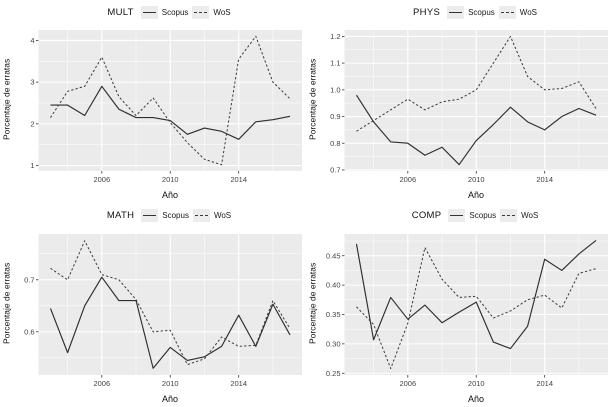  What do you see at coordinates (335, 116) in the screenshot?
I see `y-tick-label: 0.9` at bounding box center [335, 116].